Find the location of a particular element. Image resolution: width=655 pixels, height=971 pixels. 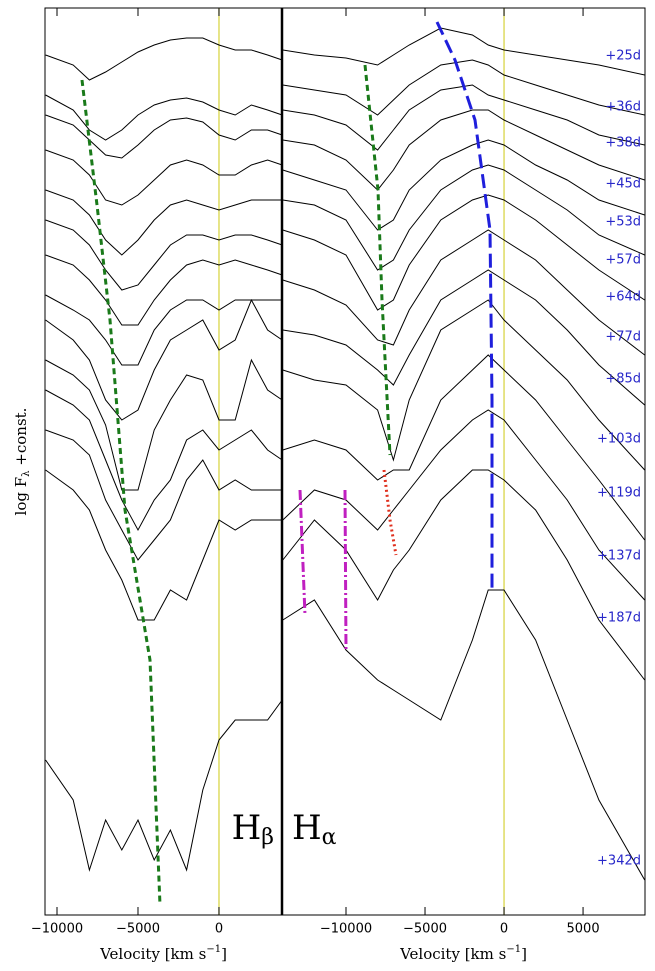

epoch-label: +77d is located at coordinates (623, 337).